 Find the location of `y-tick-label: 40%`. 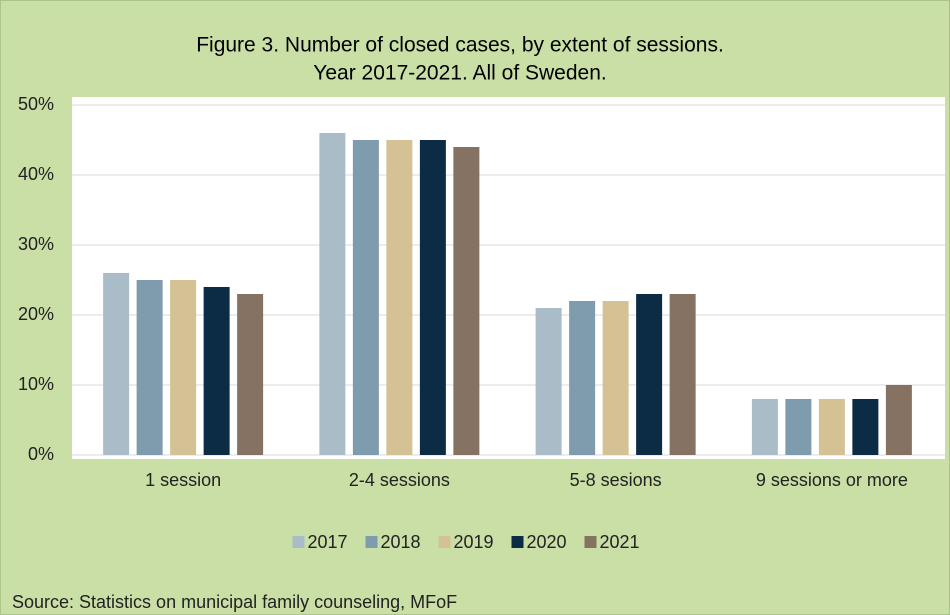

y-tick-label: 40% is located at coordinates (36, 174).